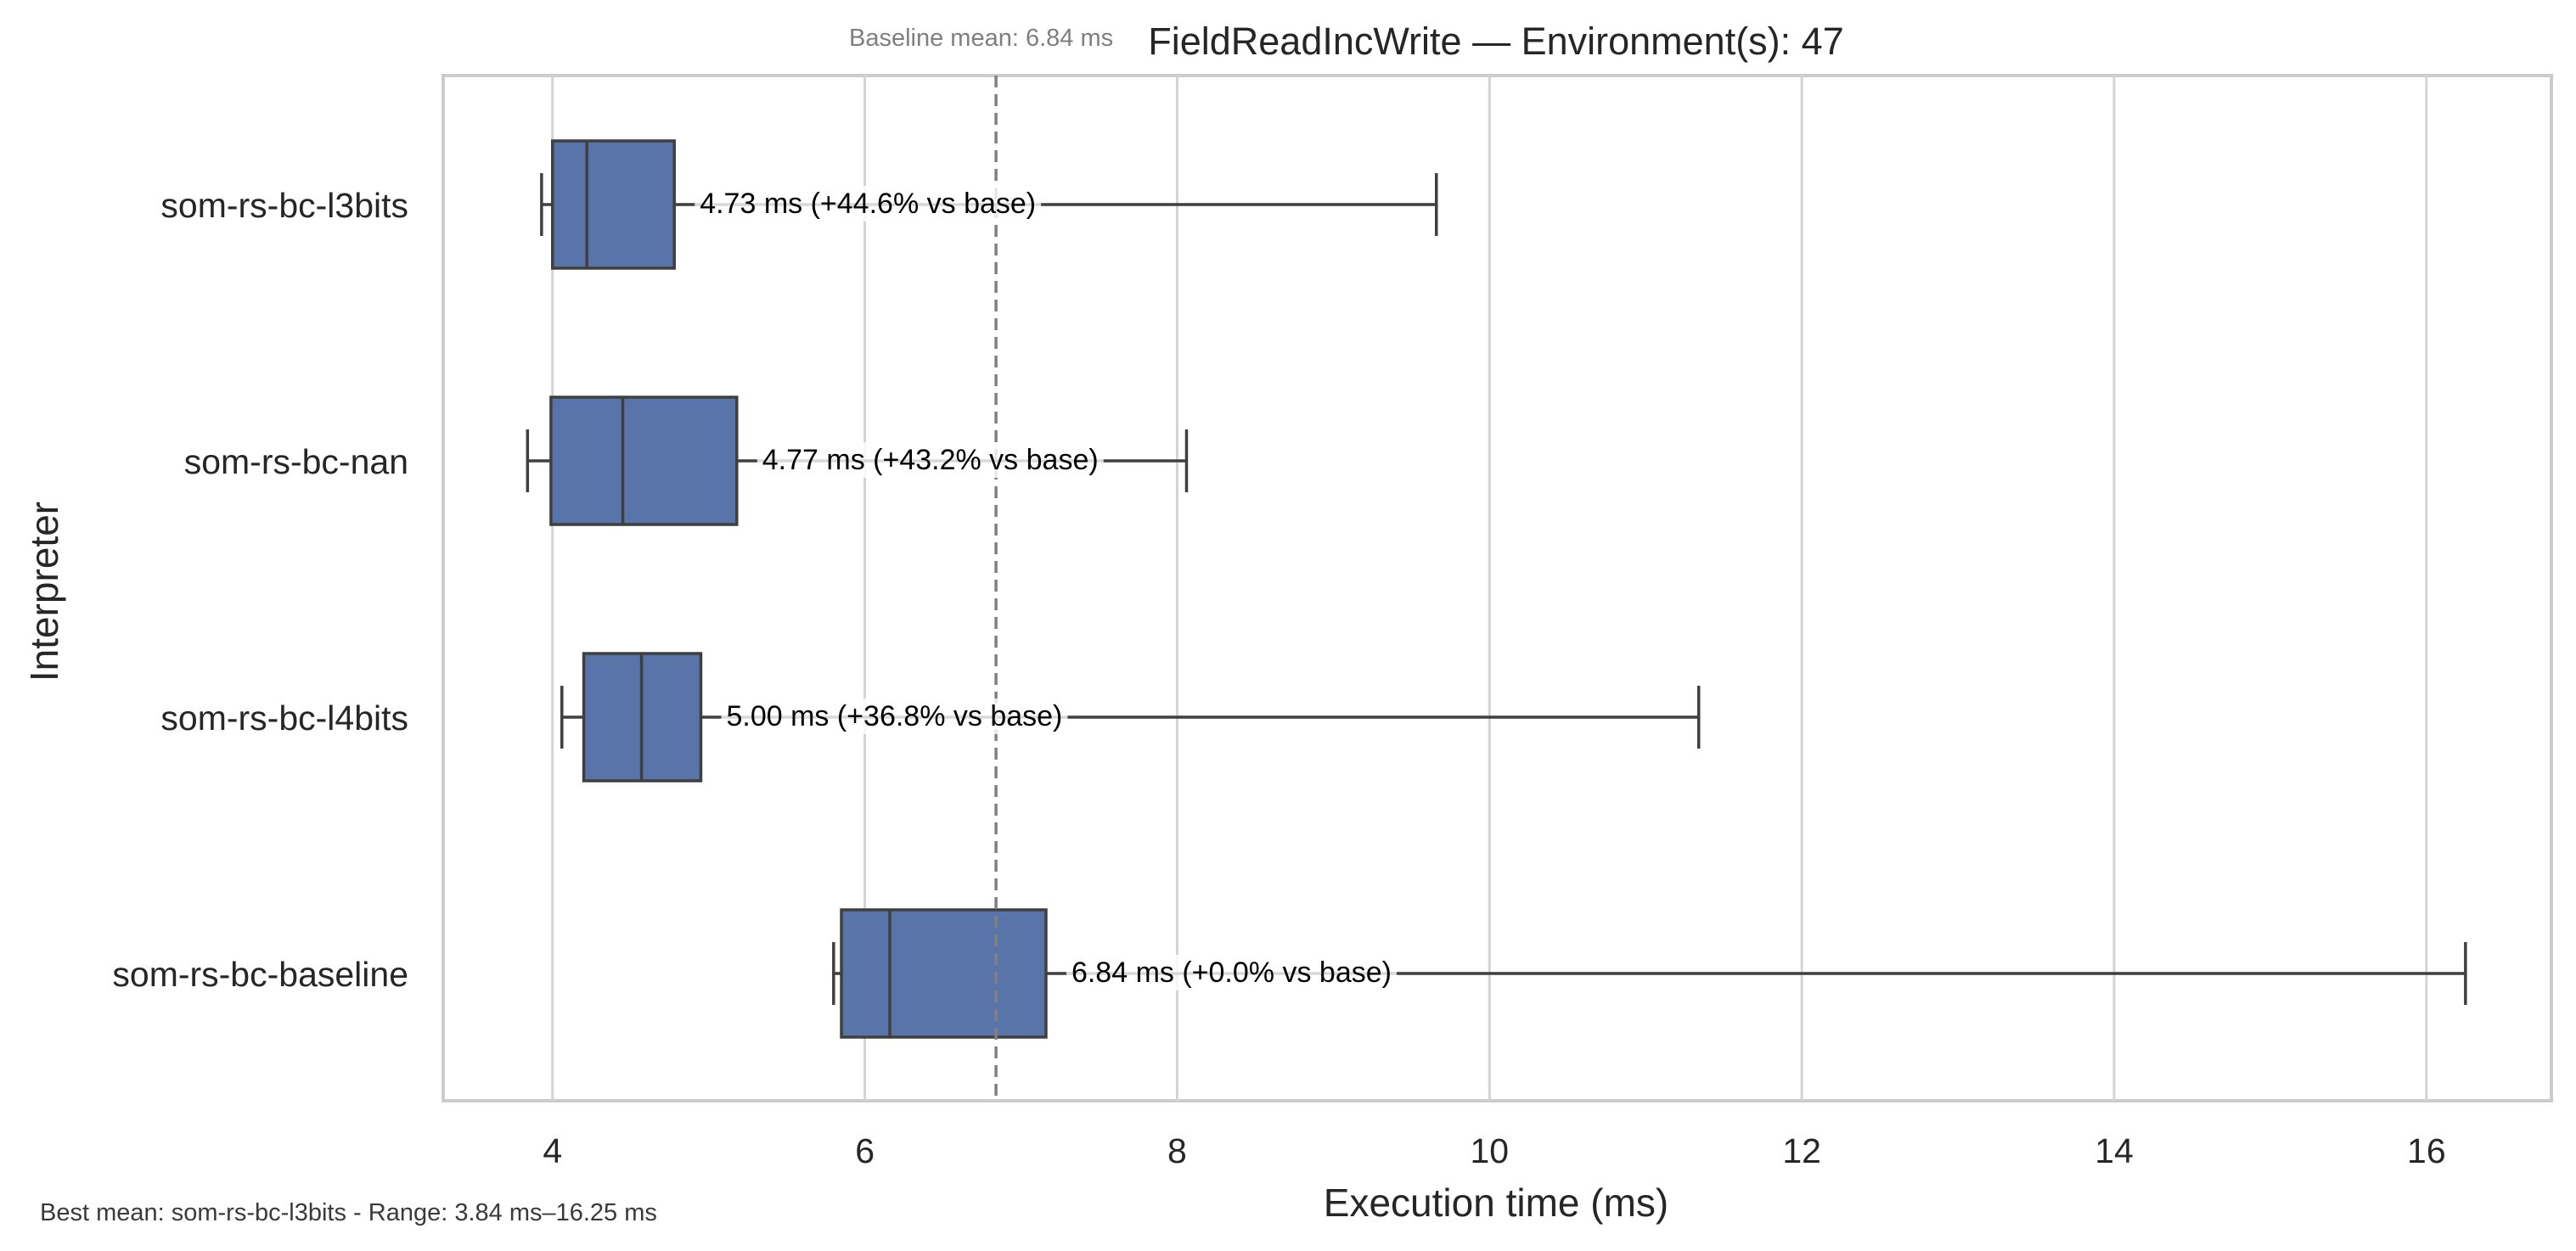 This screenshot has width=2576, height=1251. Describe the element at coordinates (552, 1150) in the screenshot. I see `x-tick-label: 4` at that location.